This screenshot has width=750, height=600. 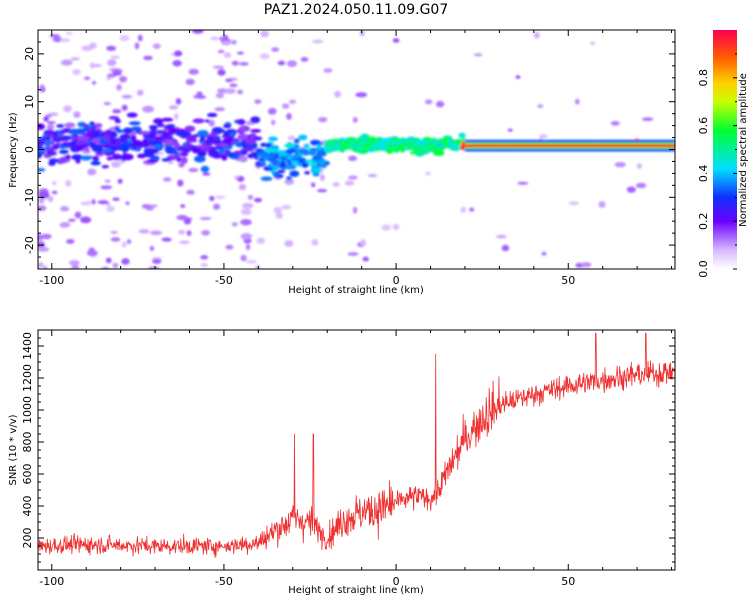 What do you see at coordinates (27, 506) in the screenshot?
I see `y-tick-label: 400` at bounding box center [27, 506].